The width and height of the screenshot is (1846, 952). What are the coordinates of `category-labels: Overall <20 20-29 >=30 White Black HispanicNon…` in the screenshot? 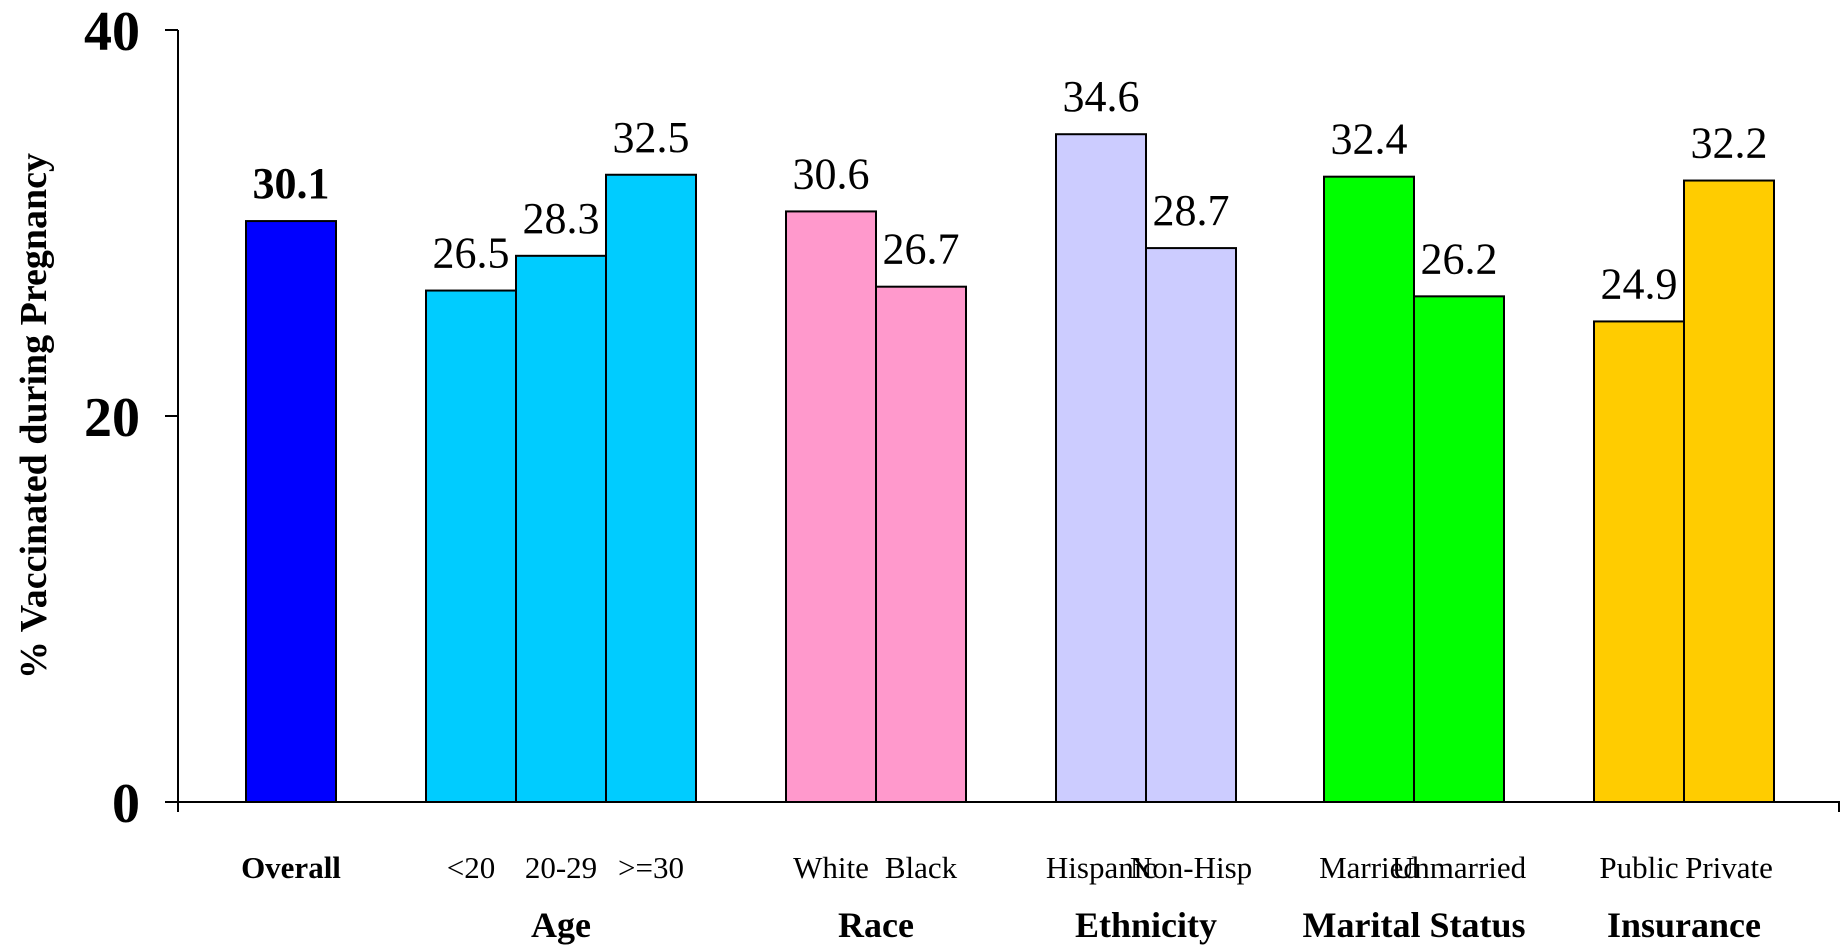 It's located at (1007, 867).